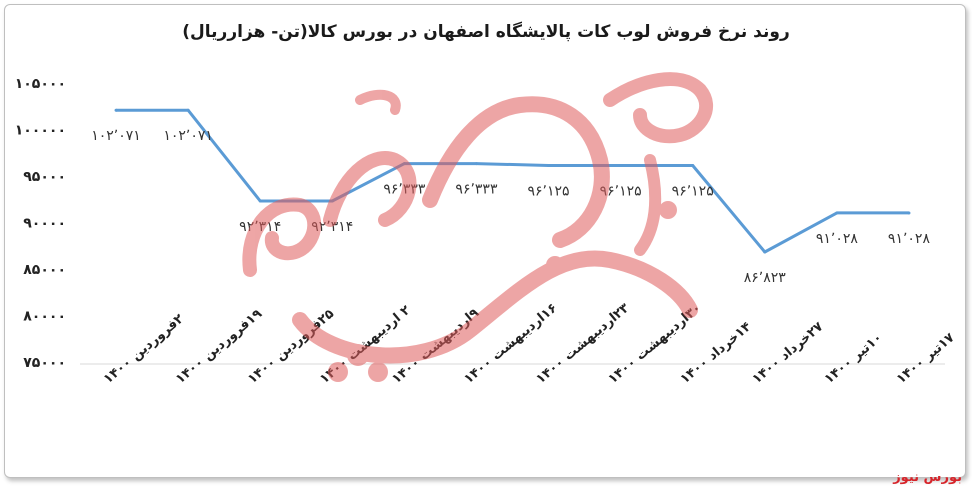  I want to click on x-tick-label: ۱۰تیر ۱۴۰۰, so click(854, 358).